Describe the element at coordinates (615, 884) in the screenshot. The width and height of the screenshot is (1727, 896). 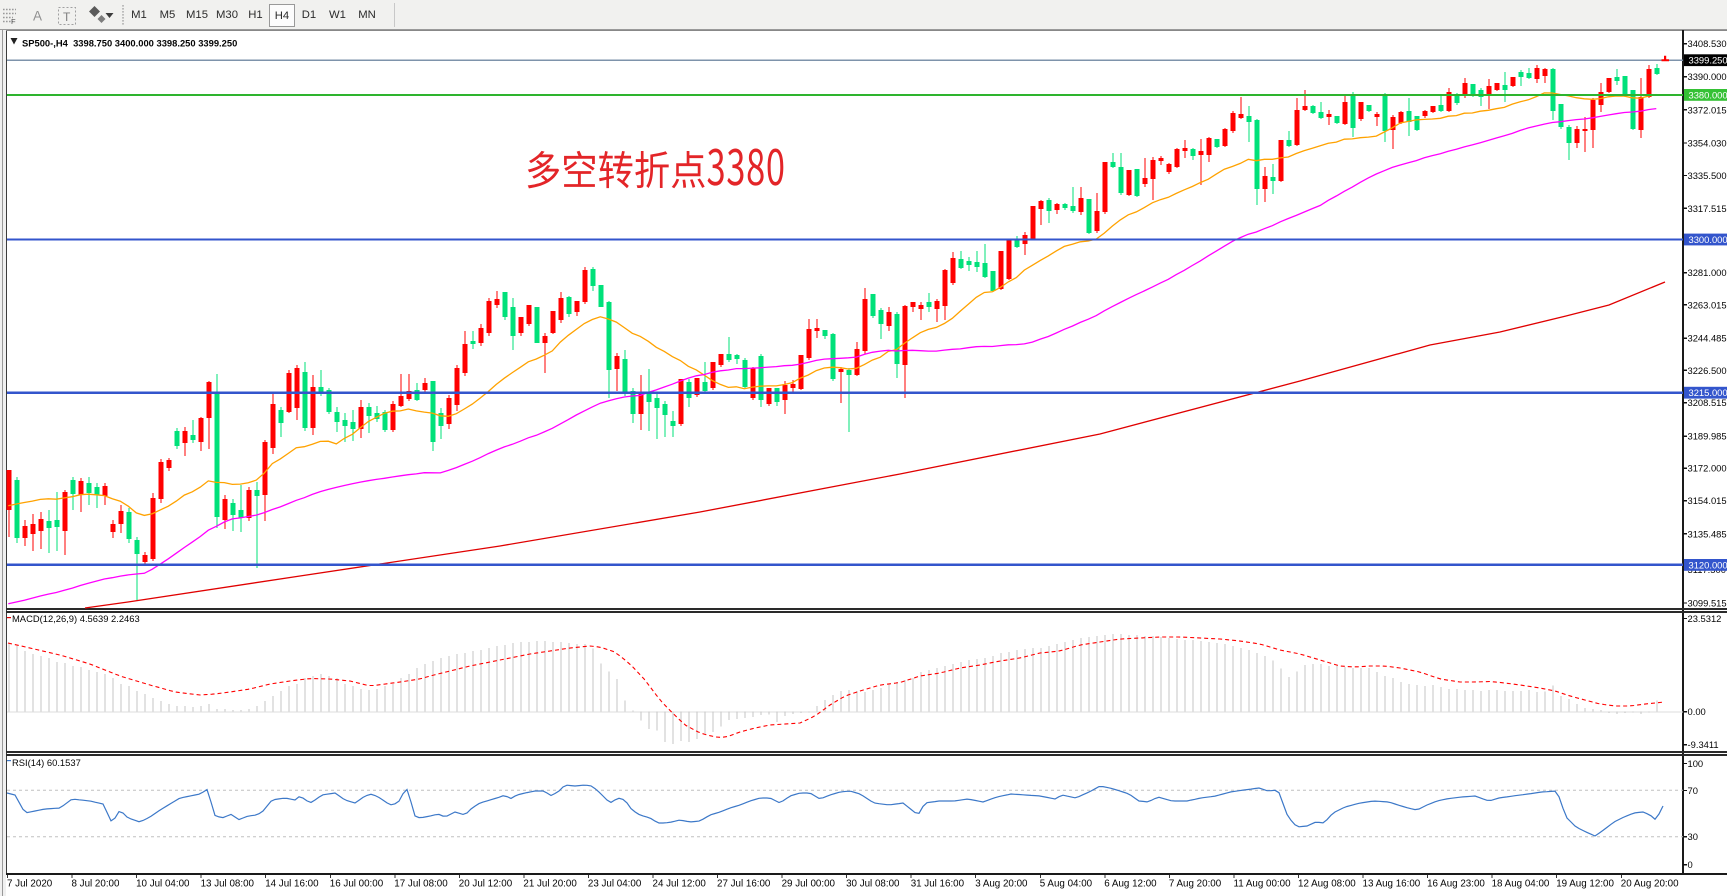
I see `svg-text: 23 Jul 04:00` at that location.